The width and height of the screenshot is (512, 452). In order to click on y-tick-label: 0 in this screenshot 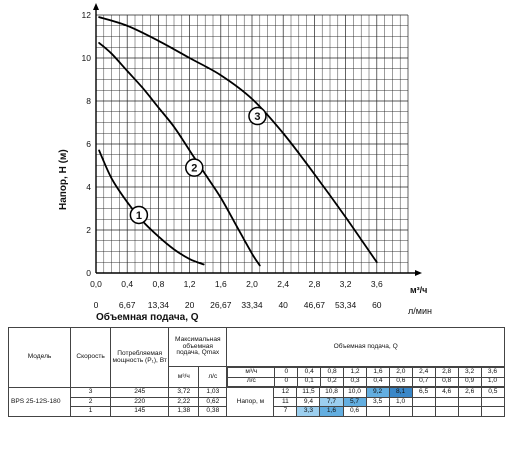, I will do `click(88, 273)`.